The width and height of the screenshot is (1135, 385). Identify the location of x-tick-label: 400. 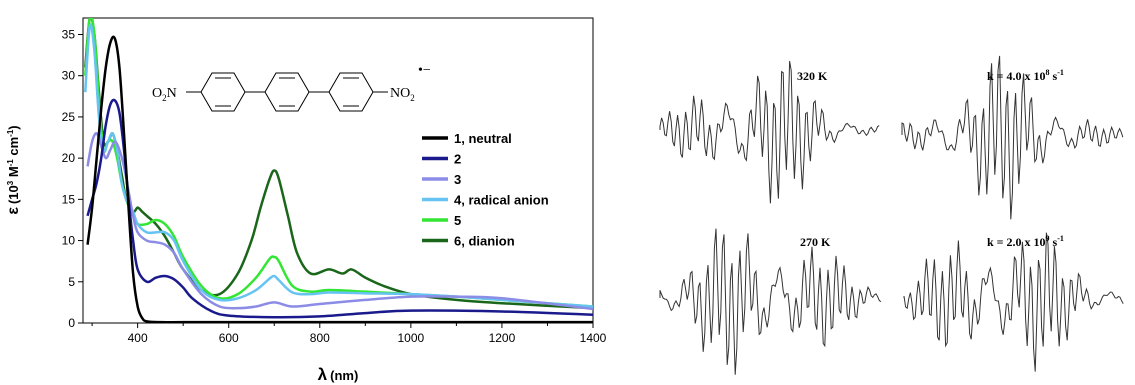
(138, 338).